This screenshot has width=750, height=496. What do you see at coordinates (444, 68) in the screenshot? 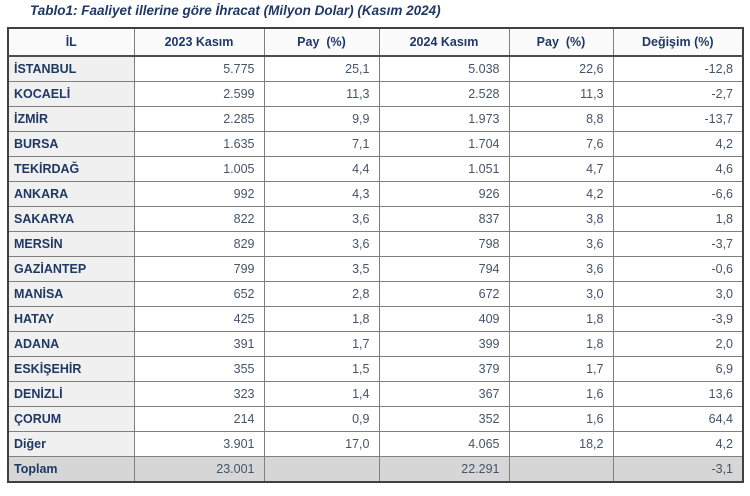
I see `value-cell: 5.038` at bounding box center [444, 68].